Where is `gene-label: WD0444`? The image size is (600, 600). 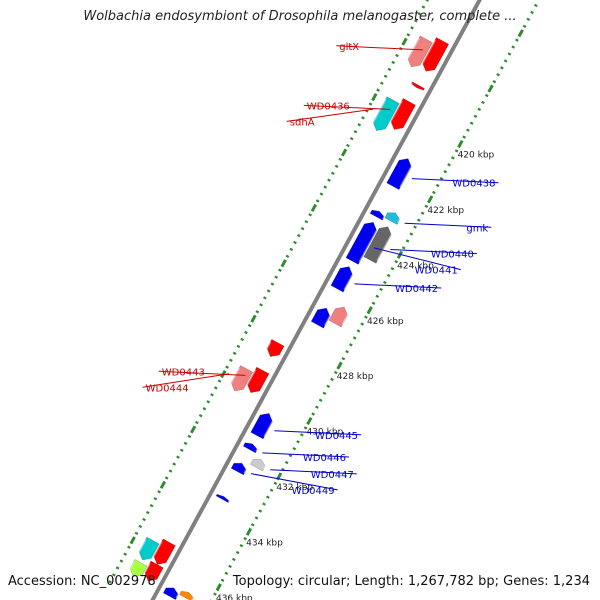
gene-label: WD0444 is located at coordinates (167, 388).